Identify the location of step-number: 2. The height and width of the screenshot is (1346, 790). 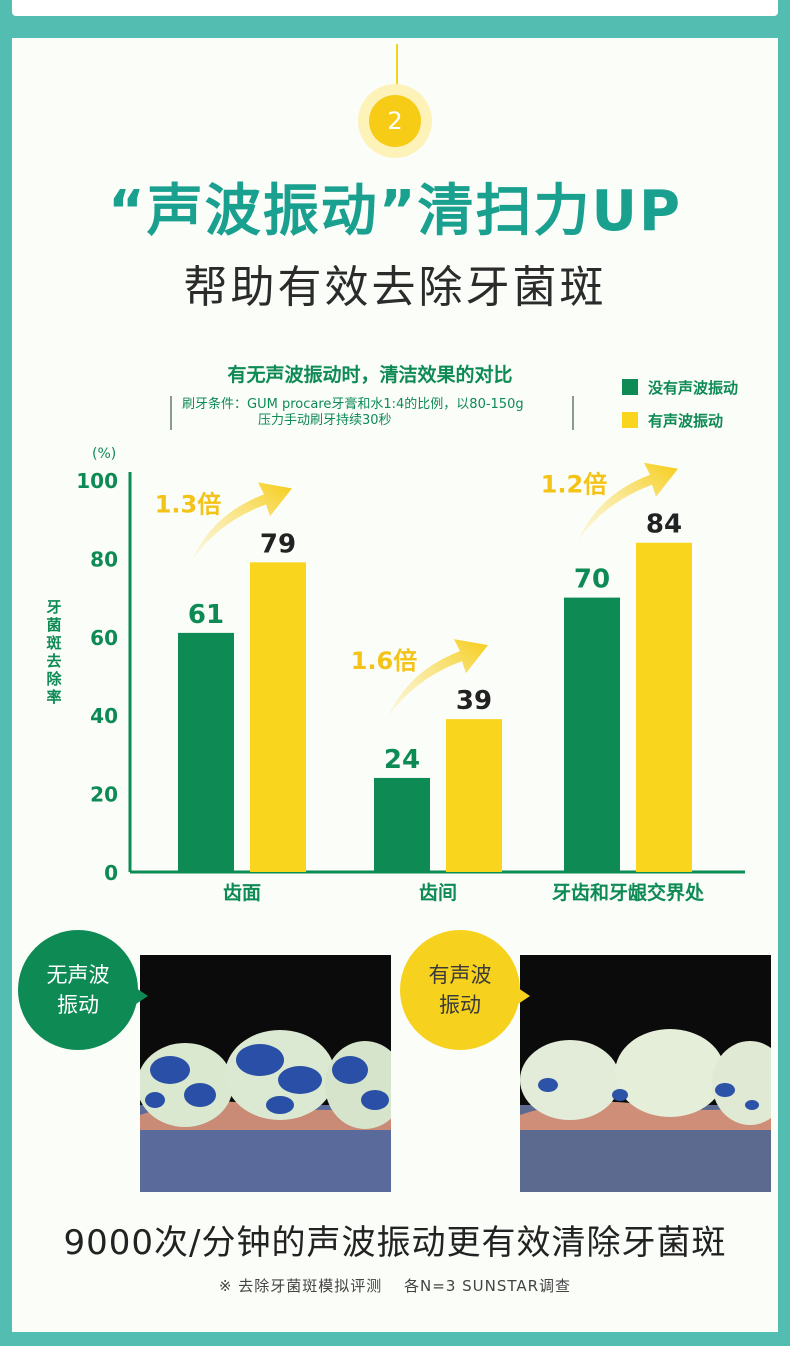
(395, 121).